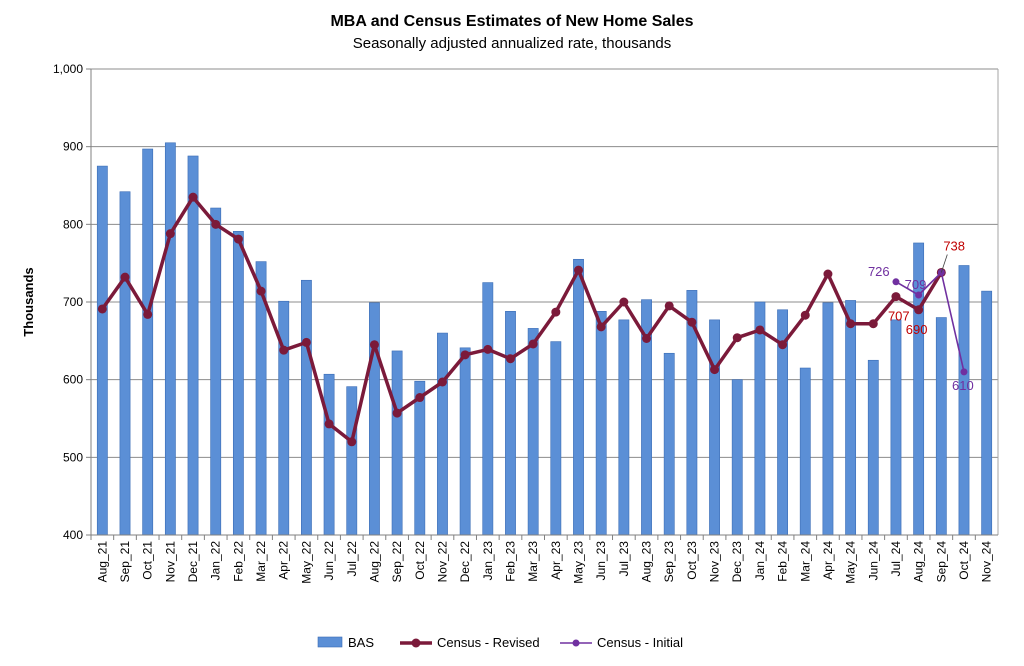 The image size is (1024, 666). Describe the element at coordinates (919, 562) in the screenshot. I see `x-tick-label: Aug_24` at that location.